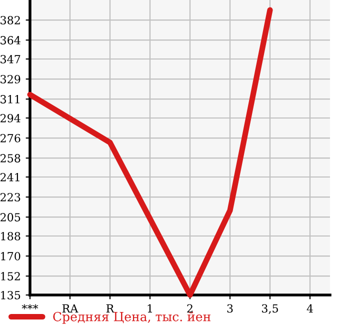 The width and height of the screenshot is (345, 335). Describe the element at coordinates (230, 308) in the screenshot. I see `x-tick-label: 3` at that location.